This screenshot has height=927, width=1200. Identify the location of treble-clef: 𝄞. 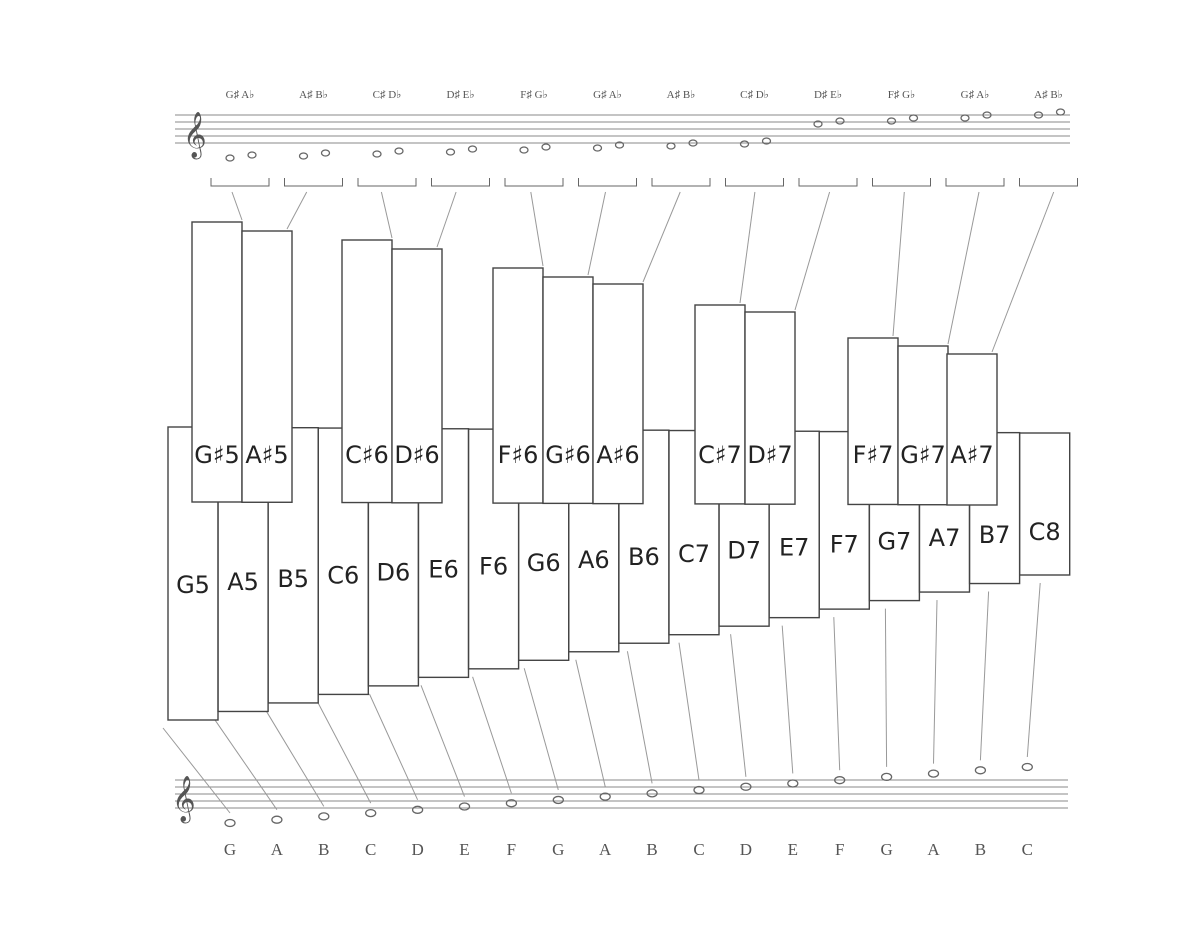
(195, 136).